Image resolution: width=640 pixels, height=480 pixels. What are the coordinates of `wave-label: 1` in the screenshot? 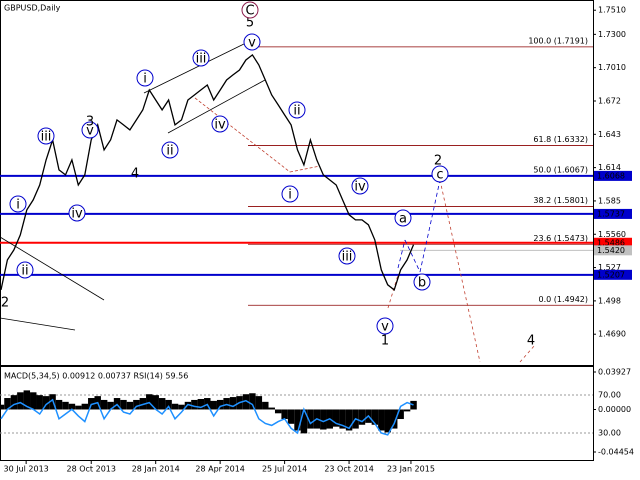 It's located at (385, 341).